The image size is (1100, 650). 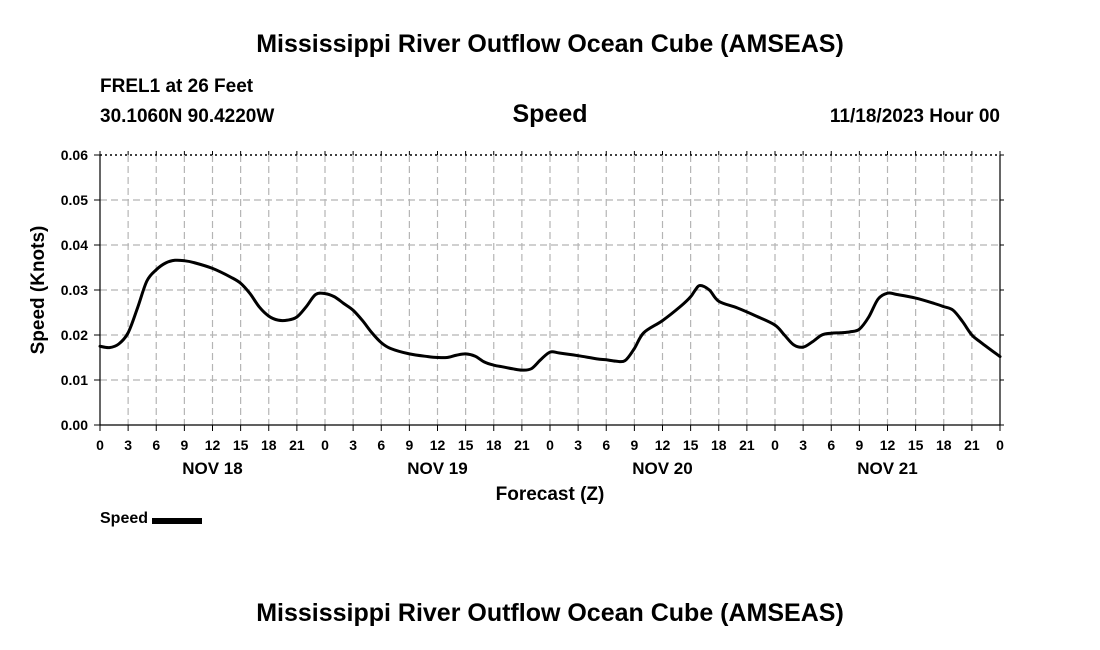 What do you see at coordinates (187, 116) in the screenshot?
I see `station-coordinates: 30.1060N 90.4220W` at bounding box center [187, 116].